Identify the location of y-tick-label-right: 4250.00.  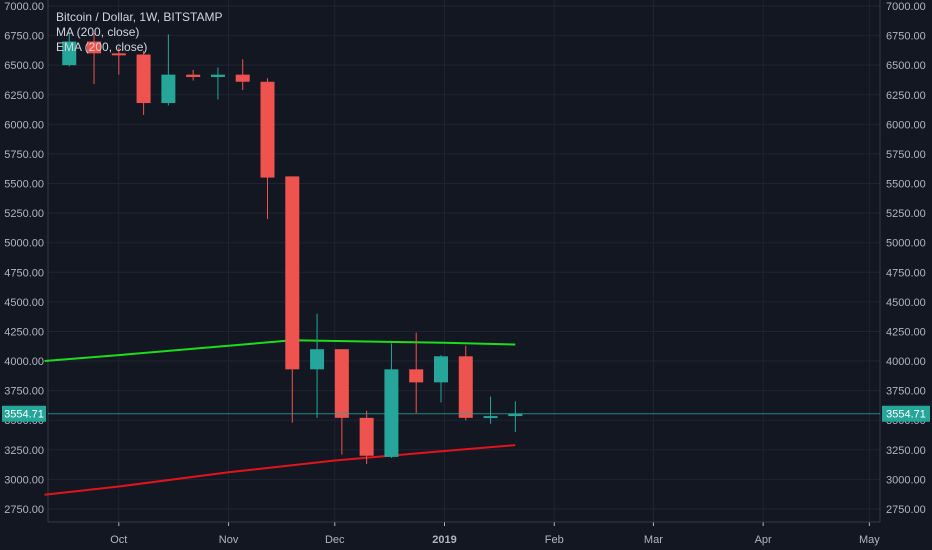
(906, 332).